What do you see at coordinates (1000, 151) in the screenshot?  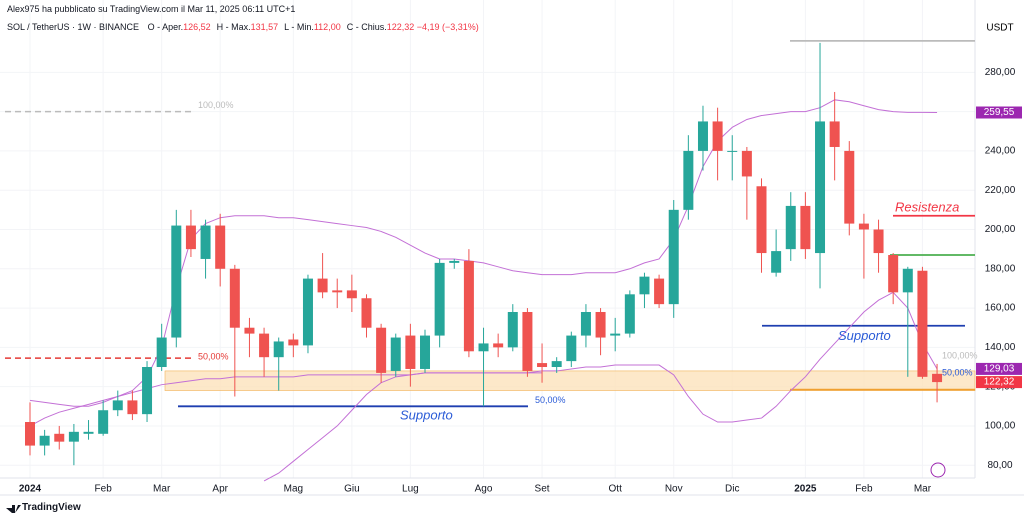 I see `y-tick-label: 240,00` at bounding box center [1000, 151].